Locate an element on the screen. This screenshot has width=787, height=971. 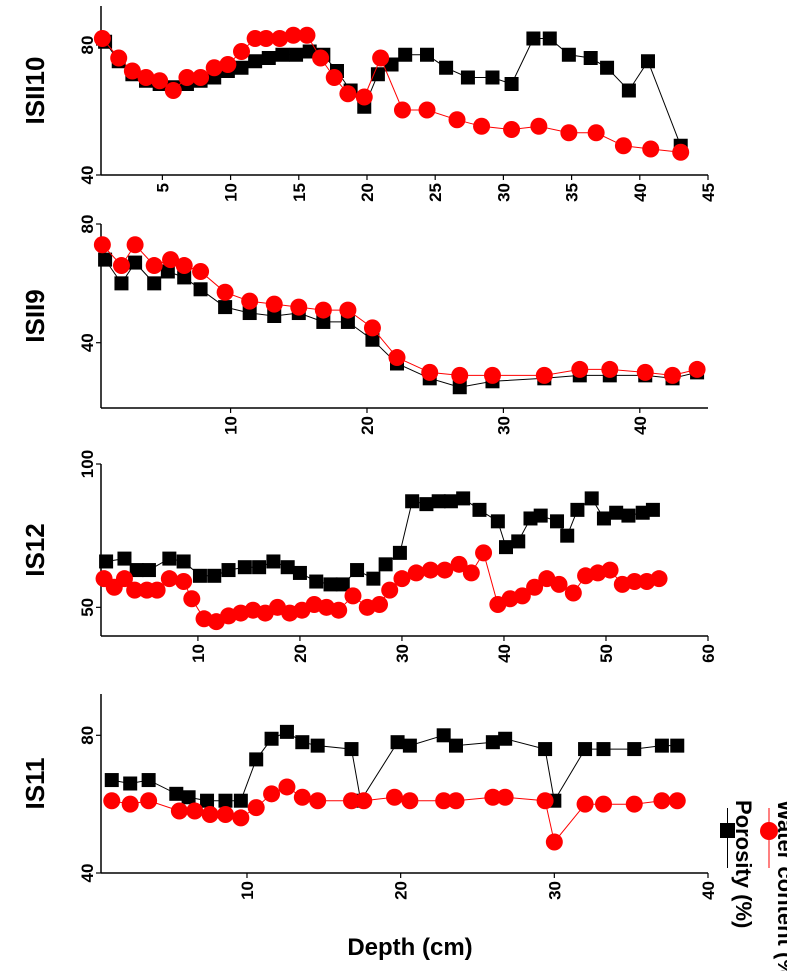
x-tick-label: 10 is located at coordinates (198, 653).